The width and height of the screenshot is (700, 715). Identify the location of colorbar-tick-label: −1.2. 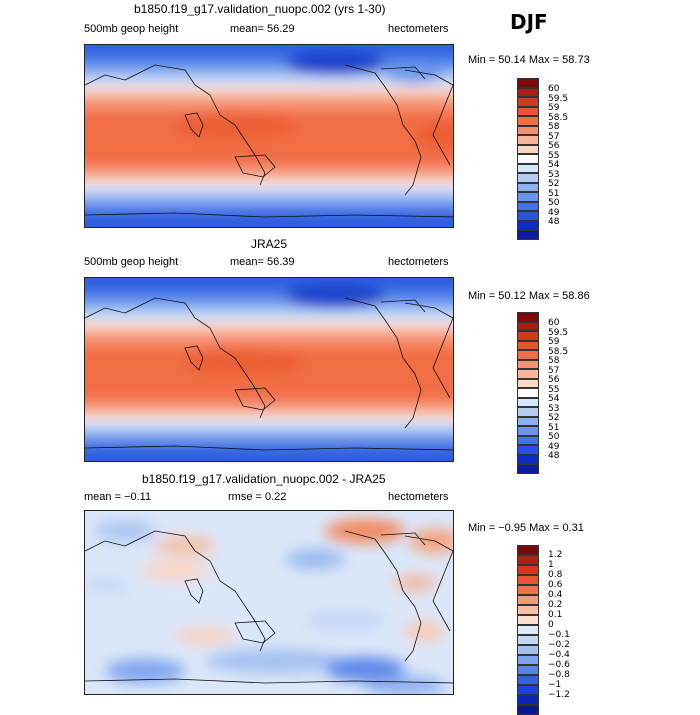
(559, 695).